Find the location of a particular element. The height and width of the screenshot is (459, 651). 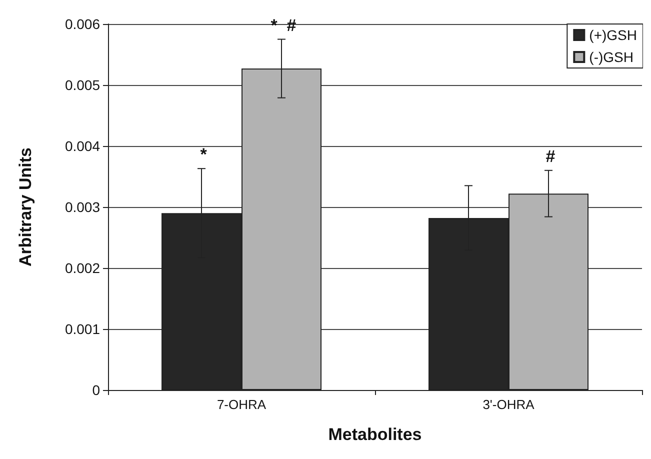

data-label: * is located at coordinates (204, 154).